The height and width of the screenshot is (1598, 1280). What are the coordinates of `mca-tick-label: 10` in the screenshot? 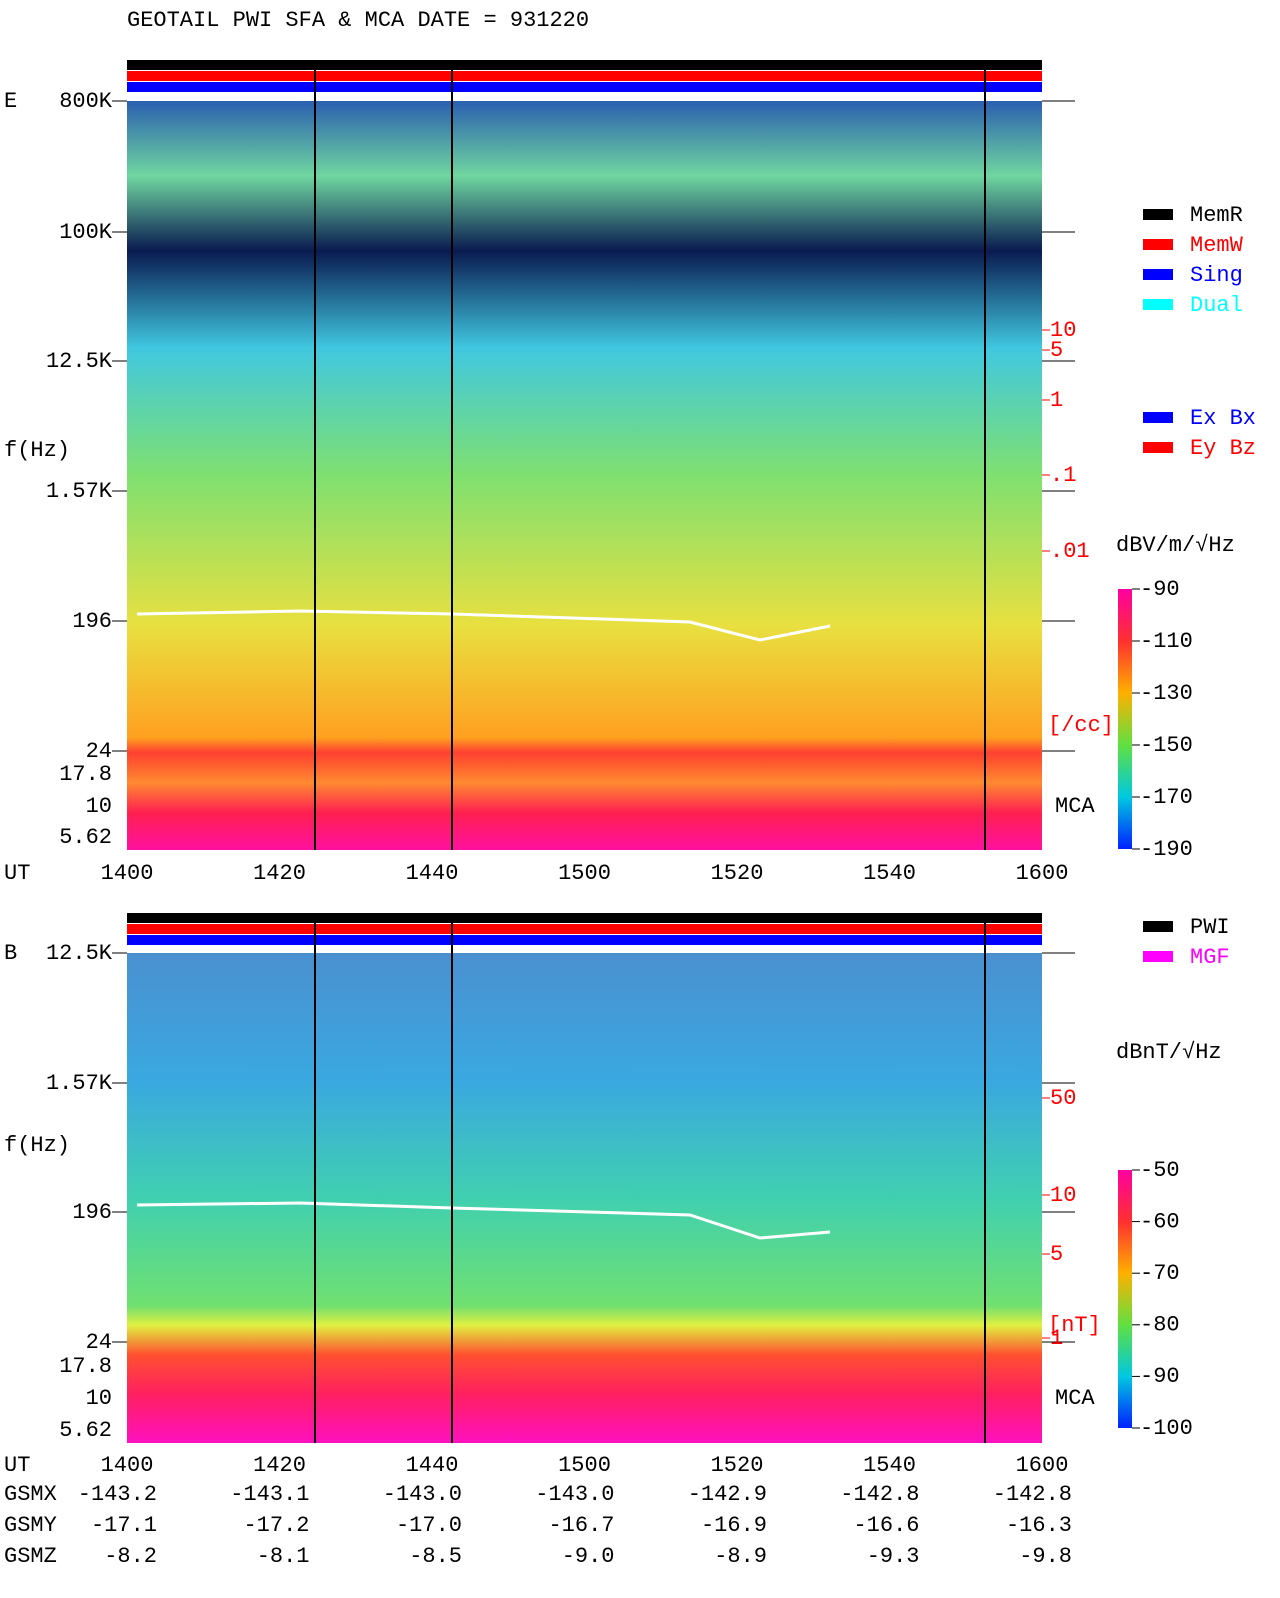 It's located at (99, 1398).